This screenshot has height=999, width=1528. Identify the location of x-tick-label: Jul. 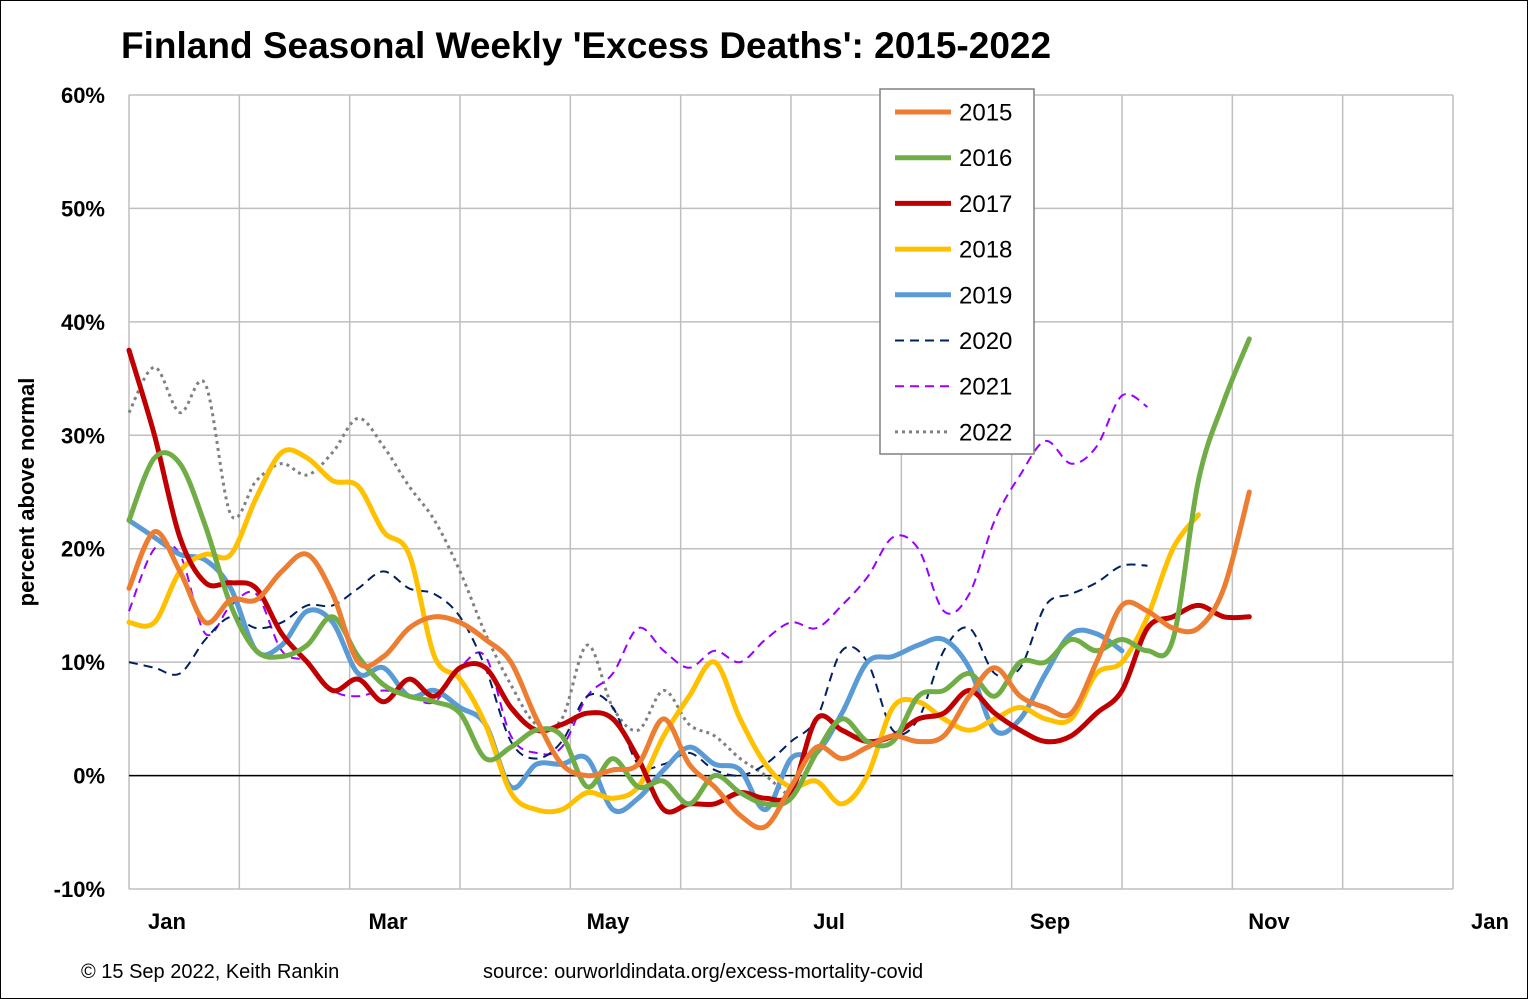
(829, 921).